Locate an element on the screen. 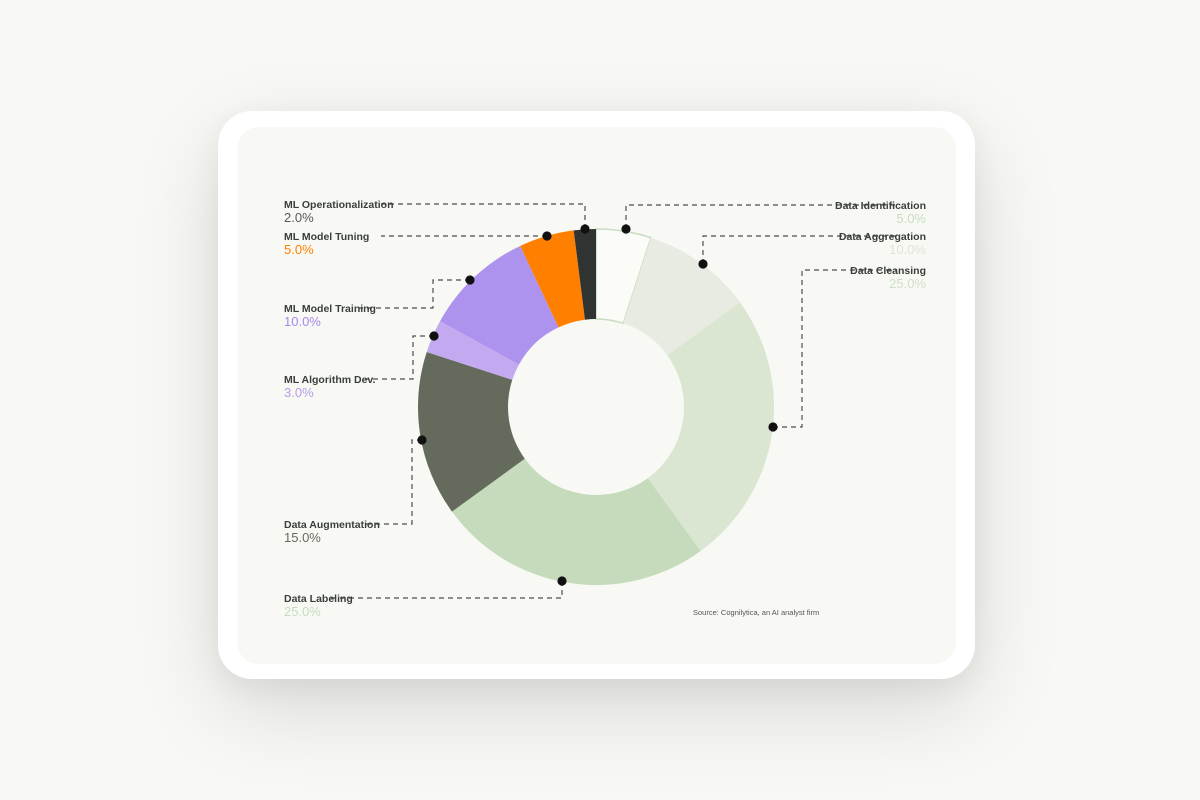 The width and height of the screenshot is (1200, 800). slice-pct-data-augmentation: 15.0% is located at coordinates (302, 537).